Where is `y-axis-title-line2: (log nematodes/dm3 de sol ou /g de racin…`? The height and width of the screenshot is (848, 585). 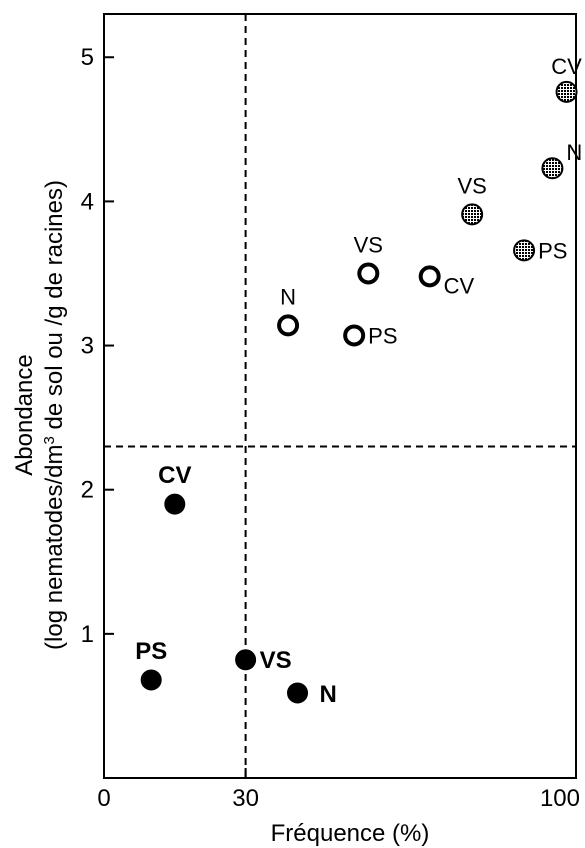
y-axis-title-line2: (log nematodes/dm3 de sol ou /g de racin… is located at coordinates (55, 415).